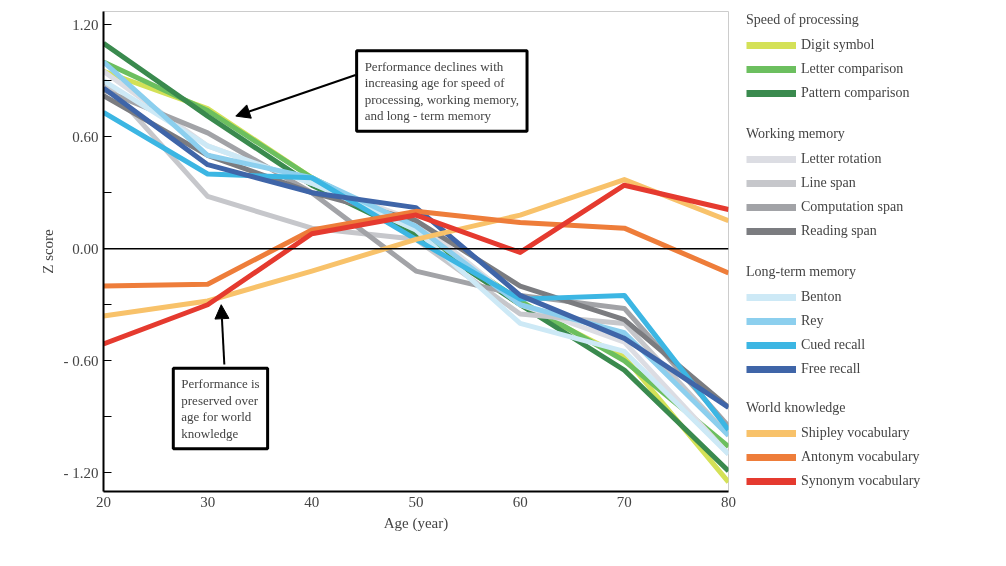  What do you see at coordinates (81, 360) in the screenshot?
I see `y-tick-label: - 0.60` at bounding box center [81, 360].